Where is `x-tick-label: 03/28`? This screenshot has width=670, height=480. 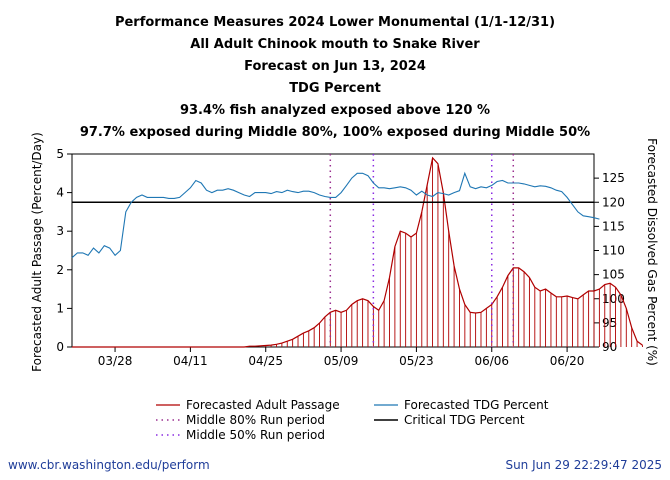
x-tick-label: 03/28 is located at coordinates (115, 361).